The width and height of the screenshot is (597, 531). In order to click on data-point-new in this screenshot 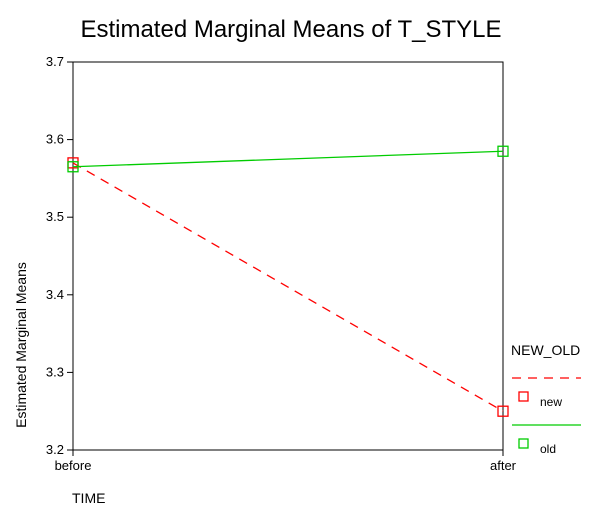, I will do `click(503, 411)`.